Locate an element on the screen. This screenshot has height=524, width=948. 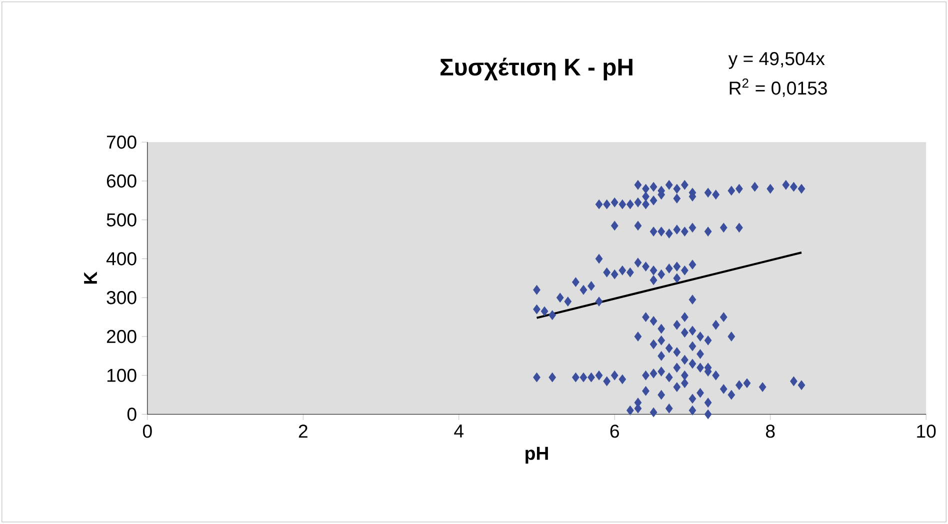
x-tick-label: 0 is located at coordinates (147, 431).